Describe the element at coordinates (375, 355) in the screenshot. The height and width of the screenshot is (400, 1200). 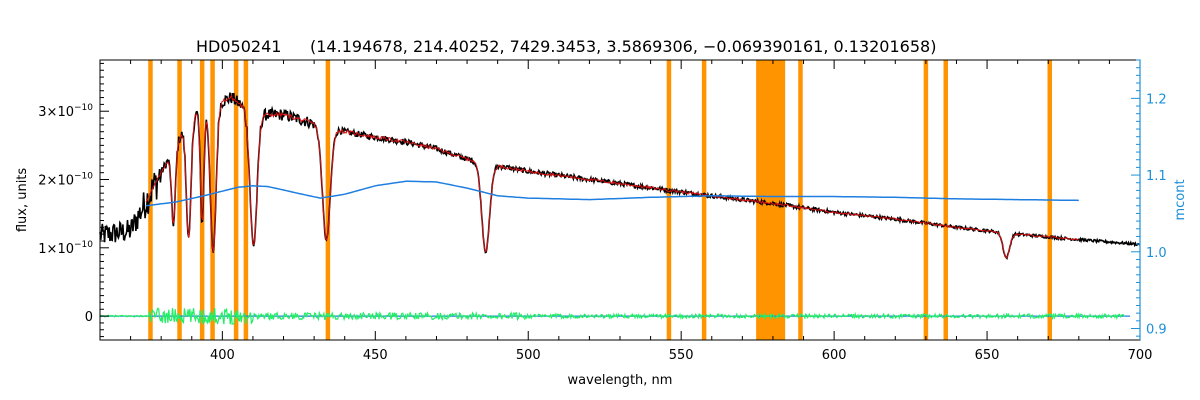
I see `x-tick-label: 450` at that location.